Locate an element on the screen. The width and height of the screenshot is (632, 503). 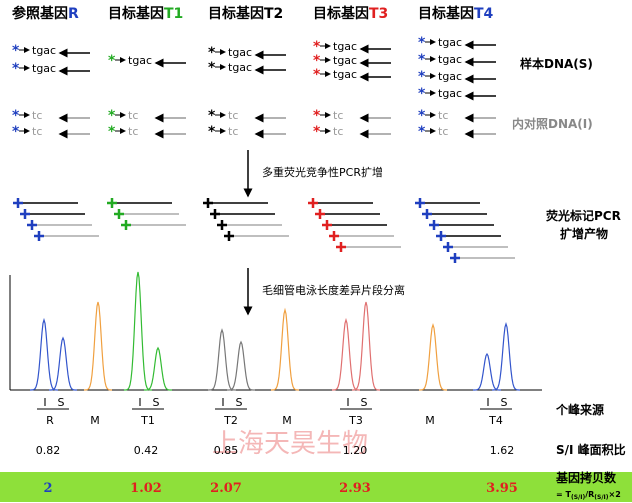
header-gene: T4 is located at coordinates (484, 14).